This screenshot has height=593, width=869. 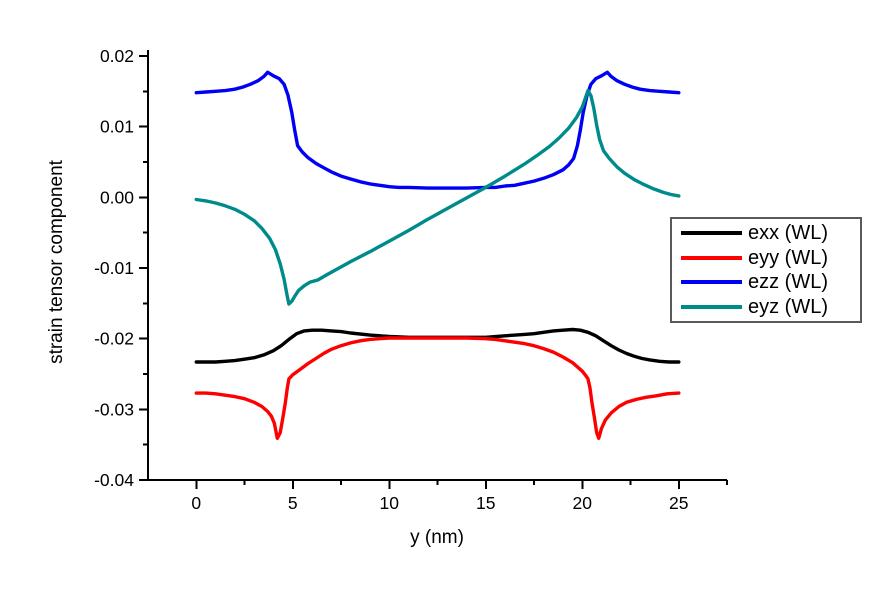 I want to click on series-line-exx, so click(x=437, y=345).